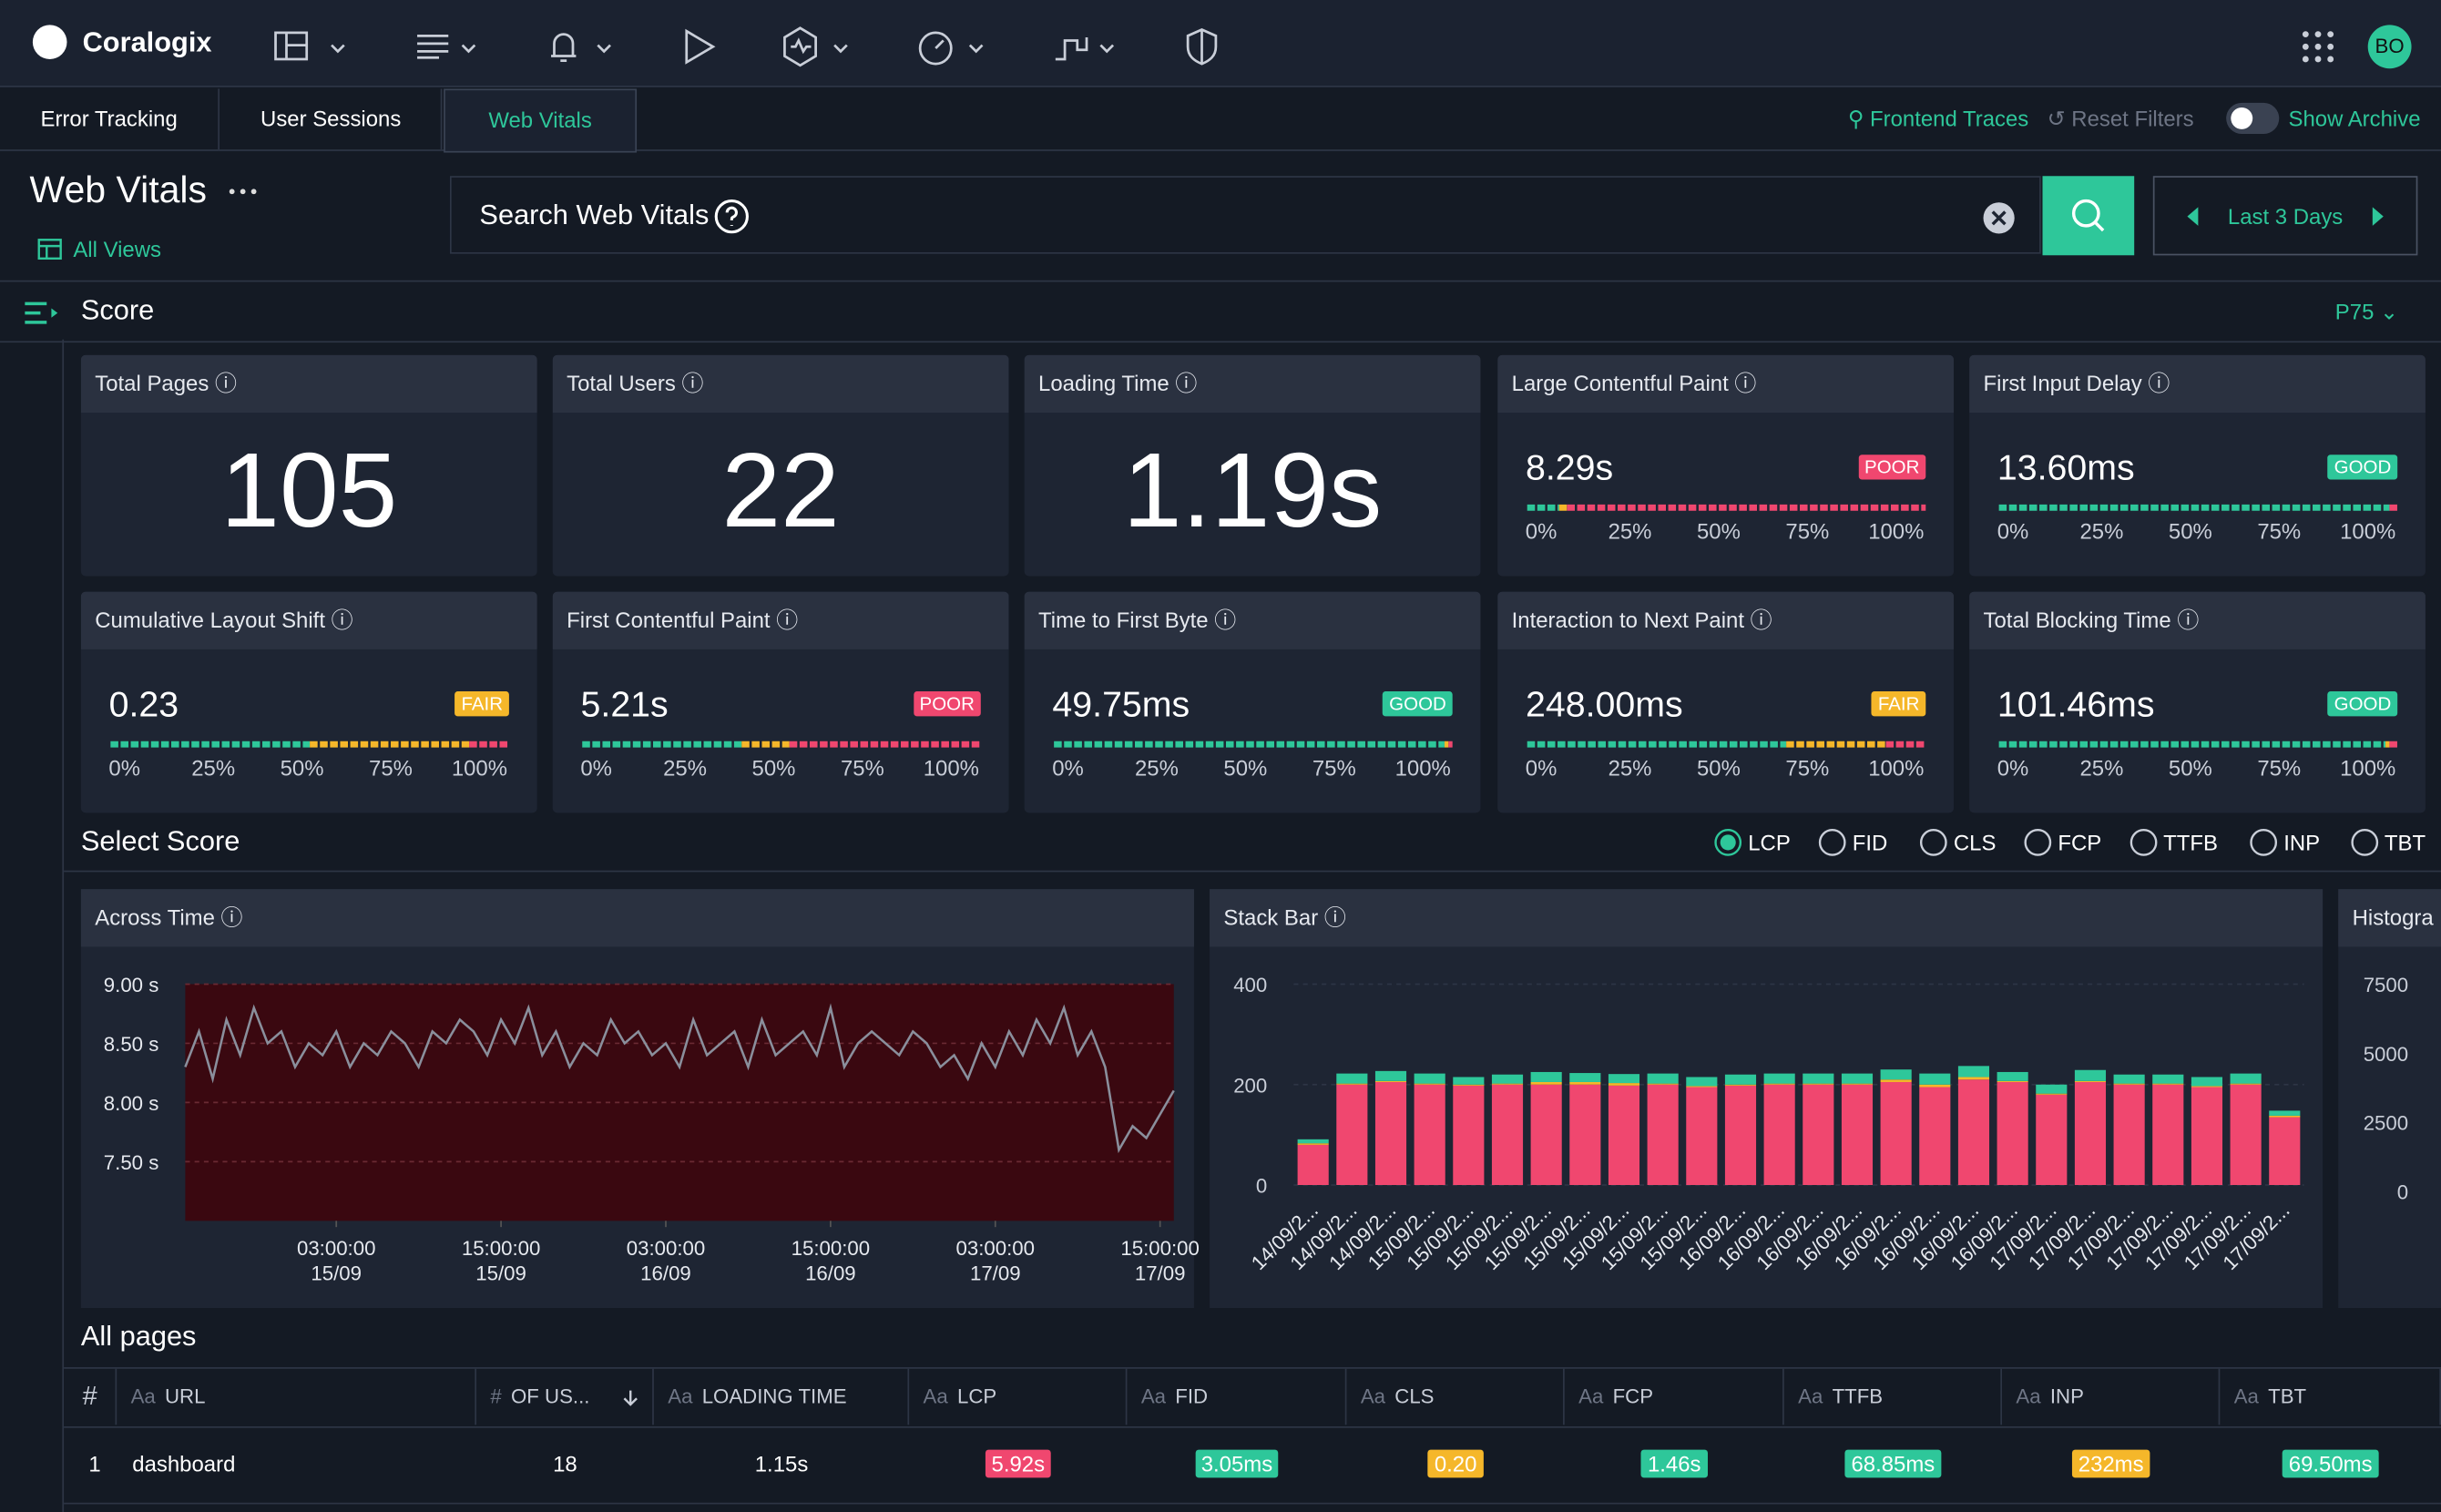 This screenshot has width=2441, height=1512. I want to click on option-label: LCP, so click(1769, 842).